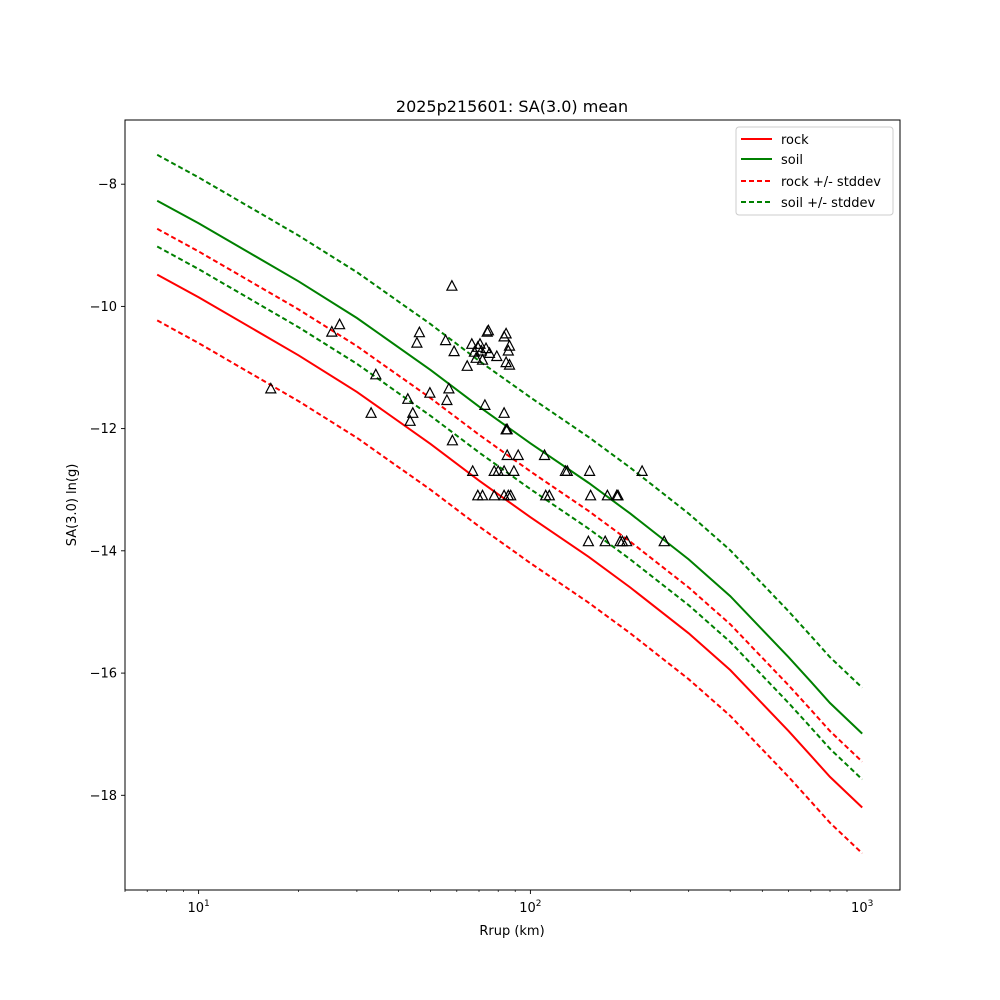 The height and width of the screenshot is (1000, 1000). Describe the element at coordinates (103, 551) in the screenshot. I see `y-tick-label: −14` at that location.